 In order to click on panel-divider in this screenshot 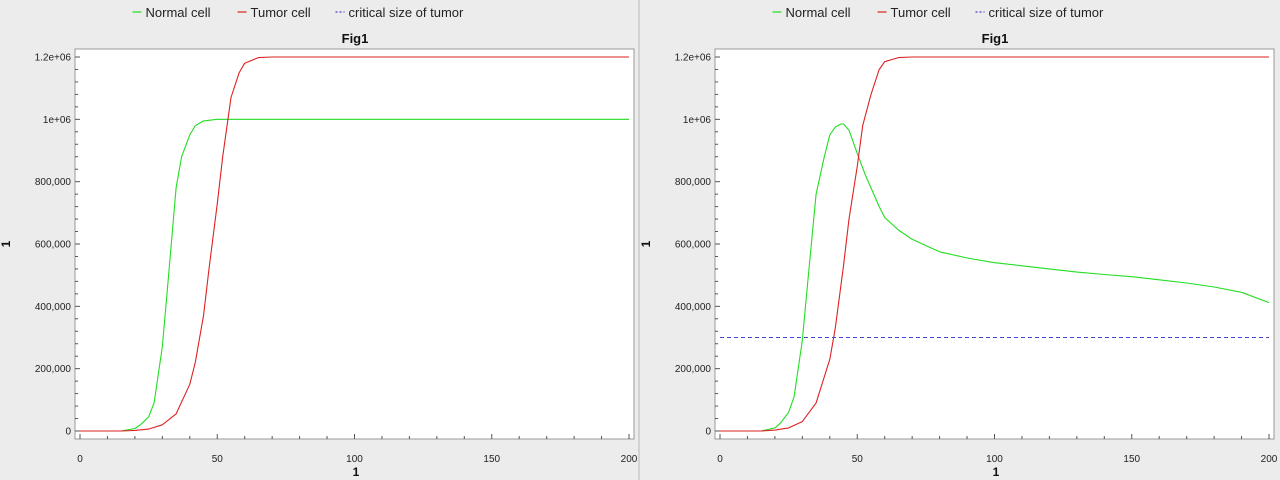, I will do `click(639, 240)`.